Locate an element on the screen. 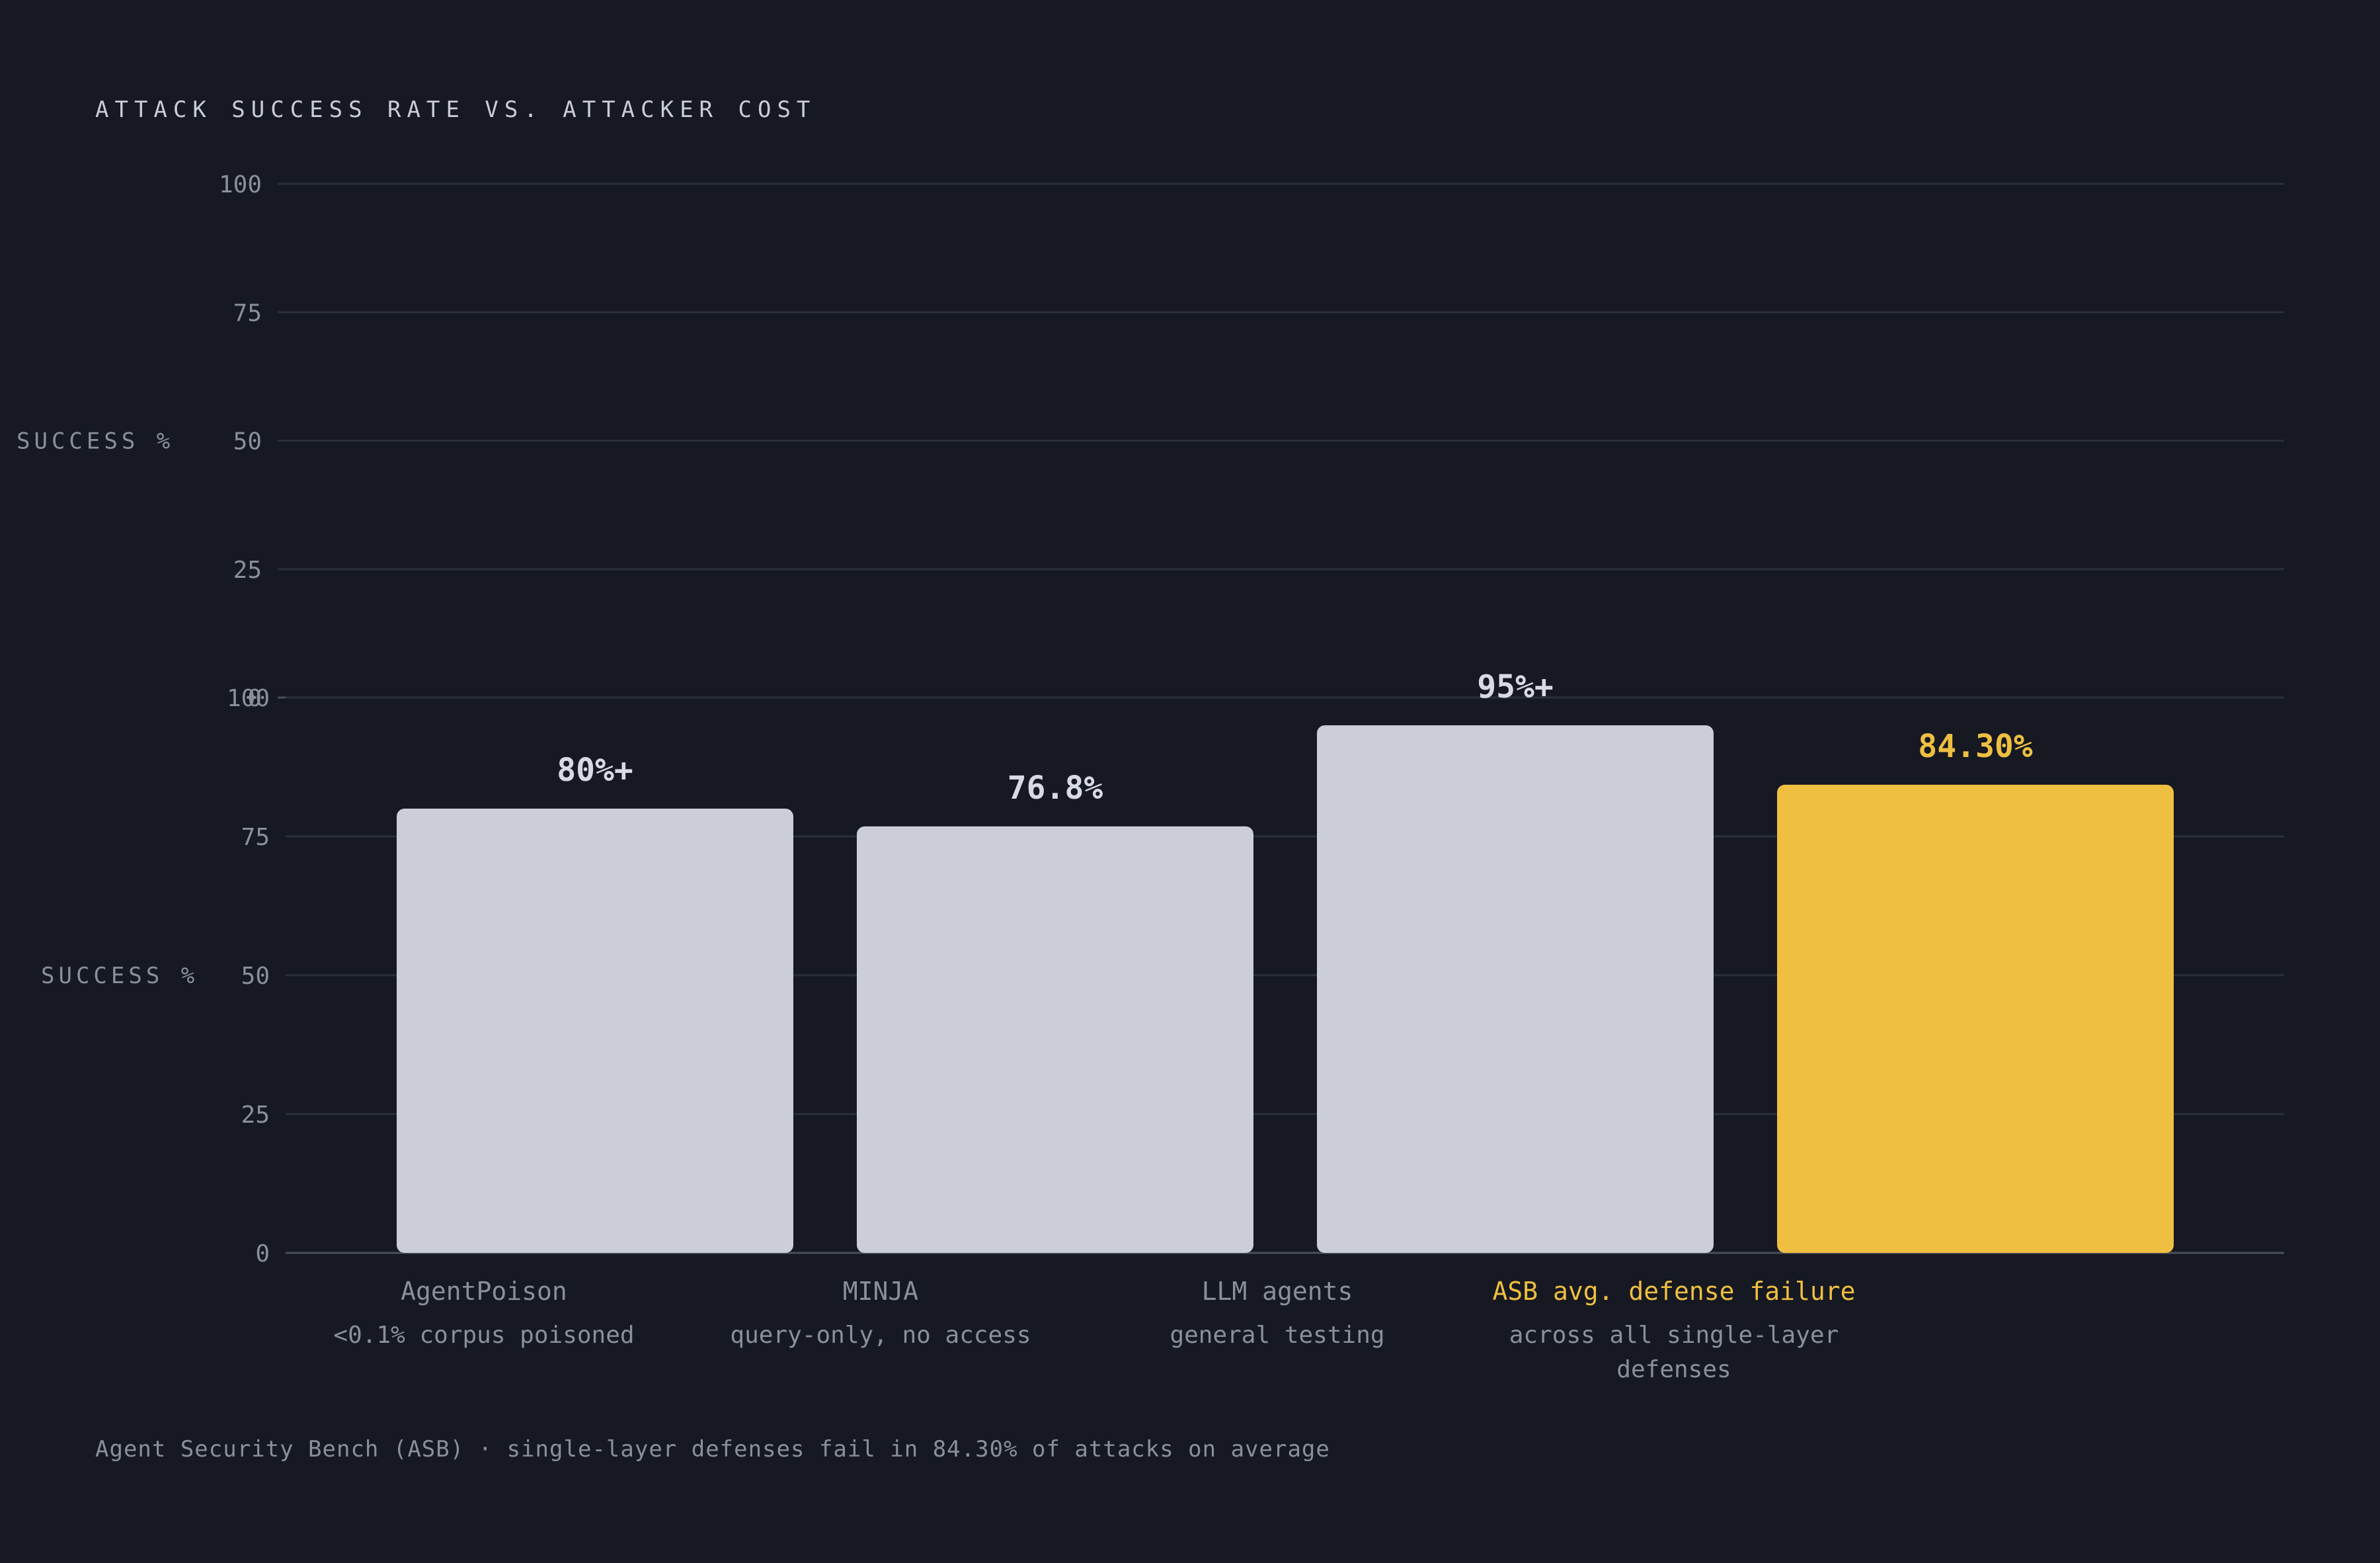 The width and height of the screenshot is (2380, 1563). category-sublabel: query-only, no access is located at coordinates (880, 1335).